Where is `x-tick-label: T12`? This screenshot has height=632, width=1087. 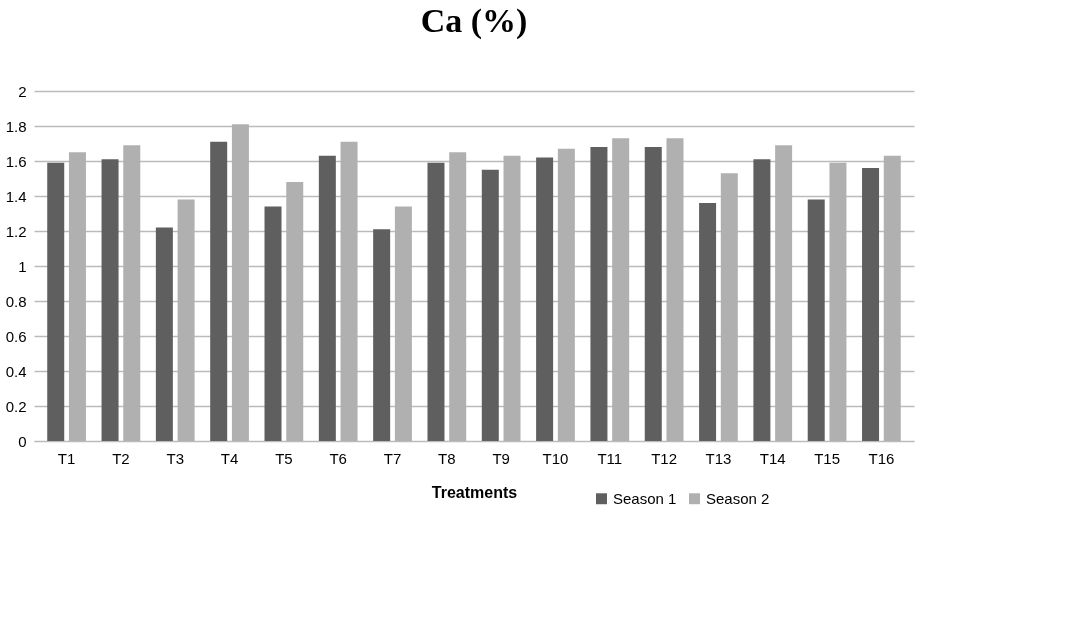 x-tick-label: T12 is located at coordinates (664, 458).